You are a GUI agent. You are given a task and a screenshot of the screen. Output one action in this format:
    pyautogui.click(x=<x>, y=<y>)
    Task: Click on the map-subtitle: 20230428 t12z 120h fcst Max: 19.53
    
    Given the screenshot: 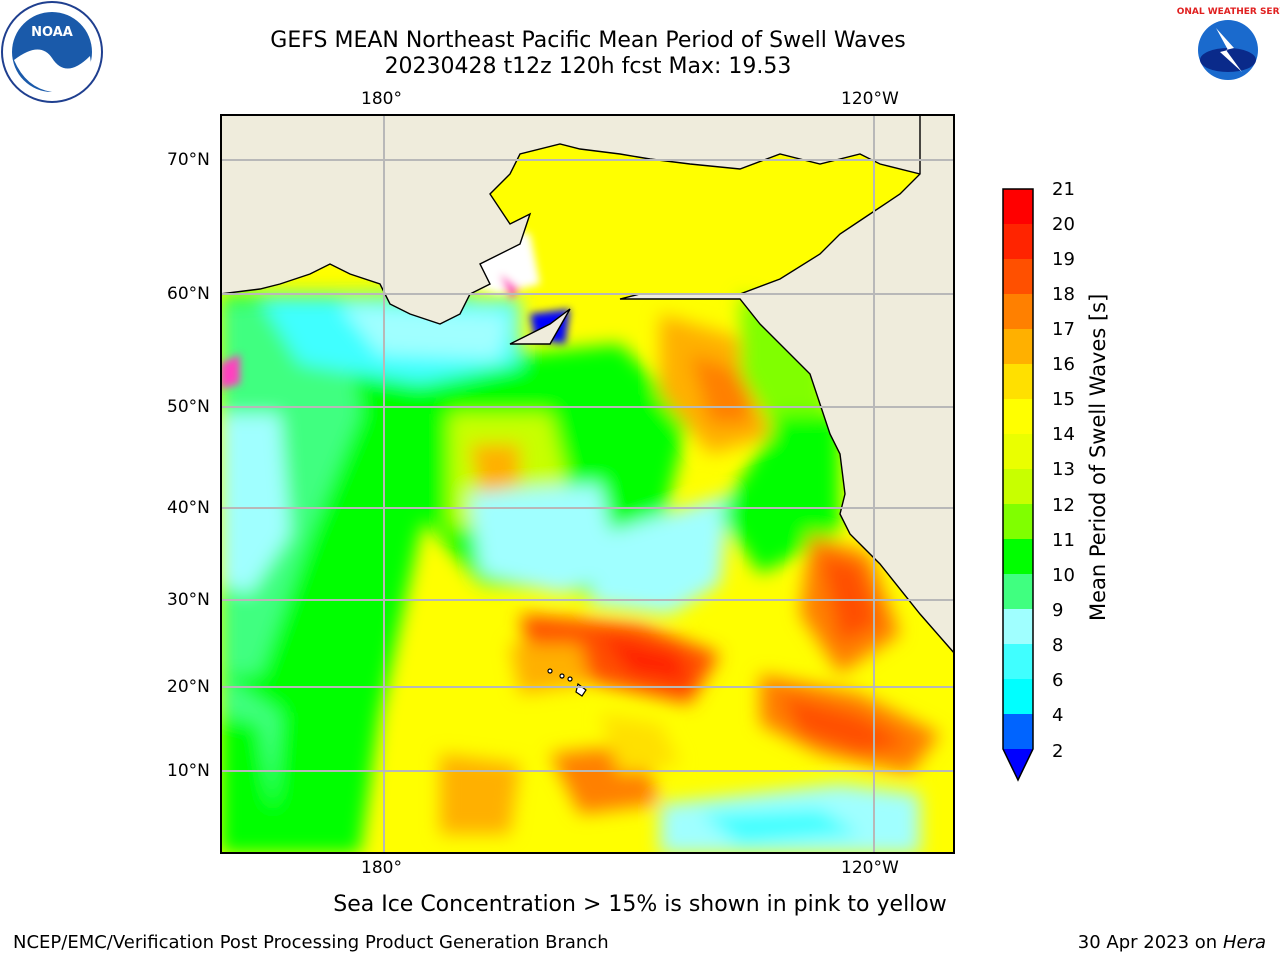 What is the action you would take?
    pyautogui.click(x=588, y=66)
    